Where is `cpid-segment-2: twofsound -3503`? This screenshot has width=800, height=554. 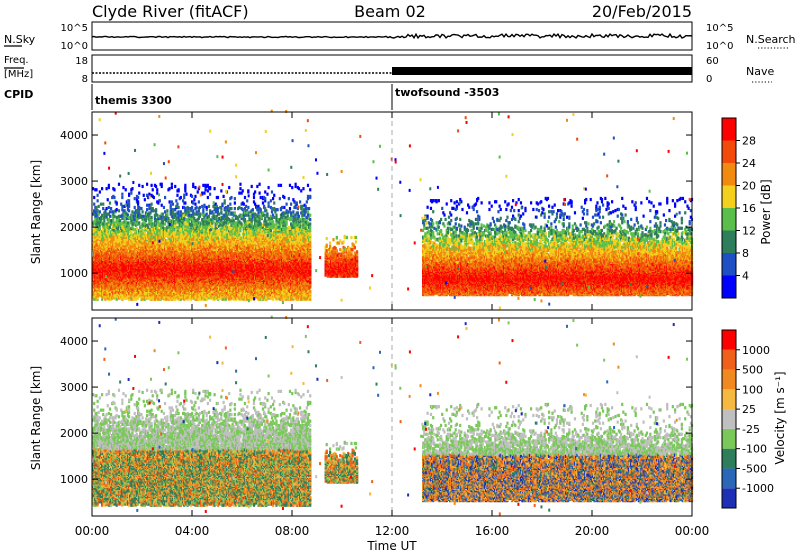
cpid-segment-2: twofsound -3503 is located at coordinates (447, 92).